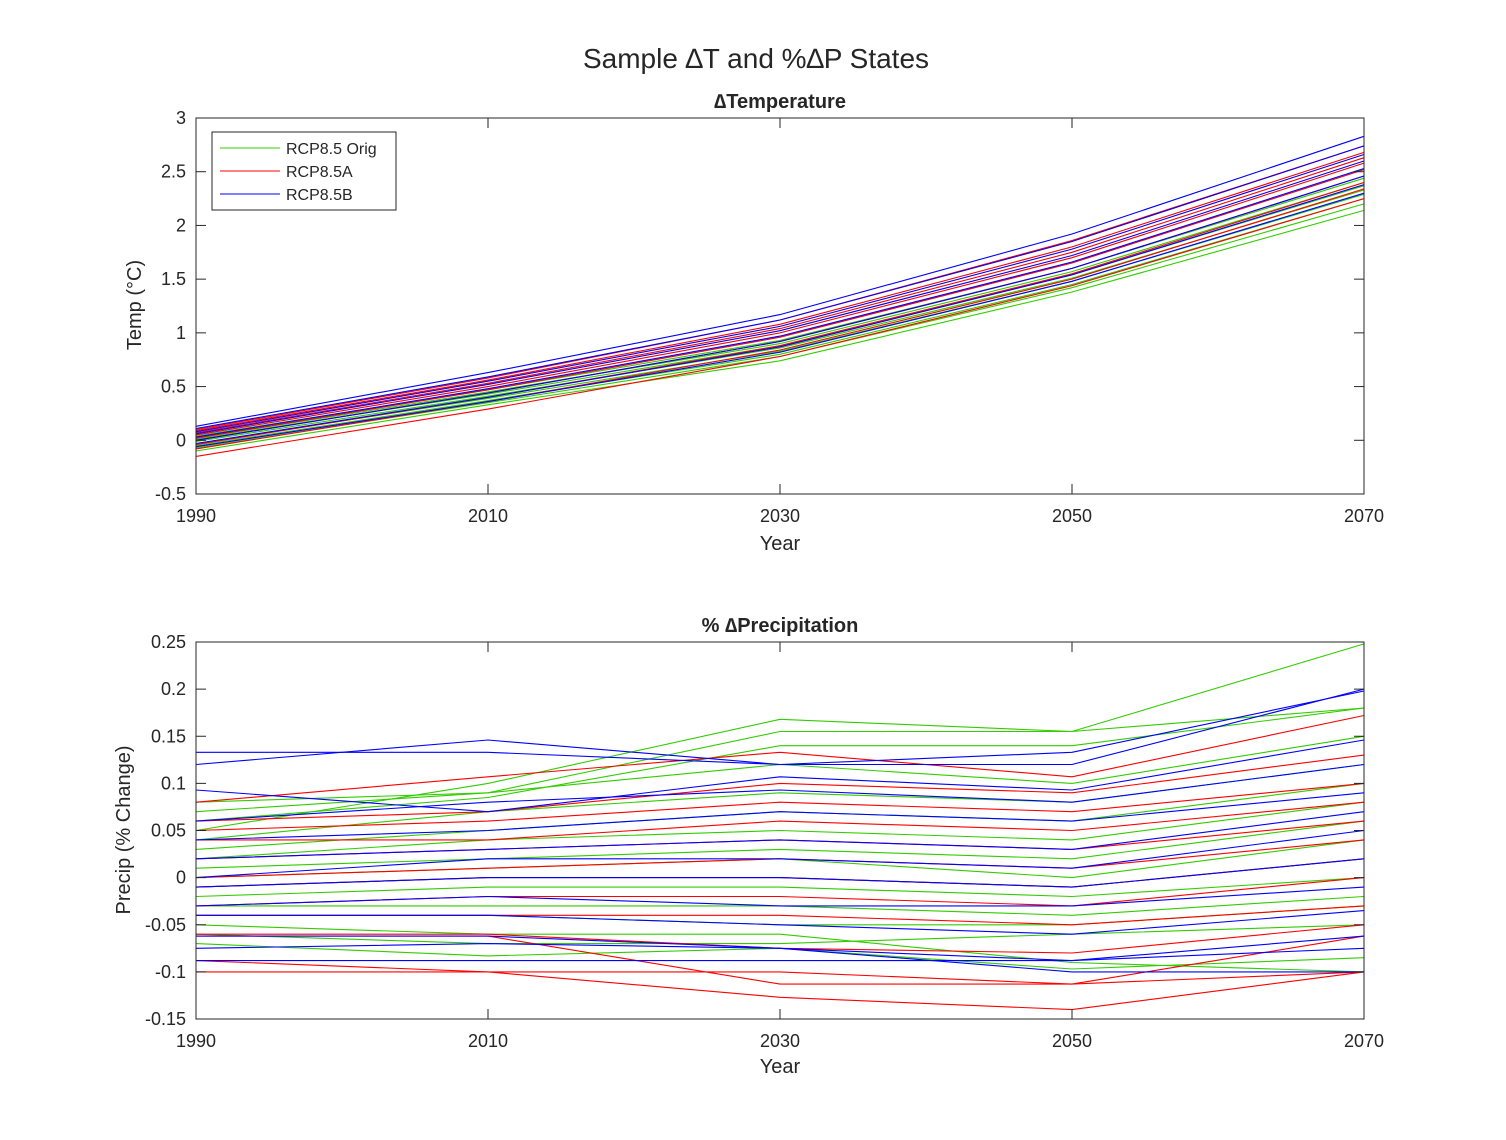 This screenshot has width=1506, height=1140. I want to click on legend: RCP8.5 Orig RCP8.5A RCP8.5B, so click(304, 171).